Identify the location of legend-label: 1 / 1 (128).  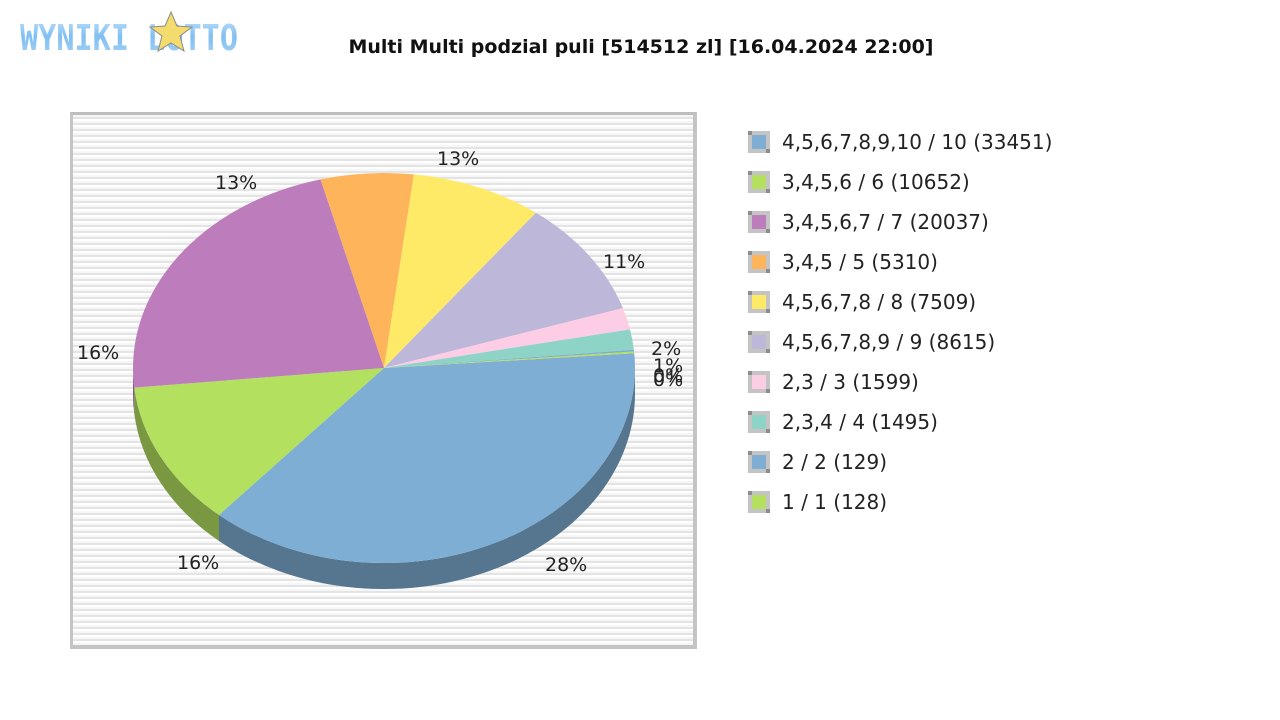
(835, 502).